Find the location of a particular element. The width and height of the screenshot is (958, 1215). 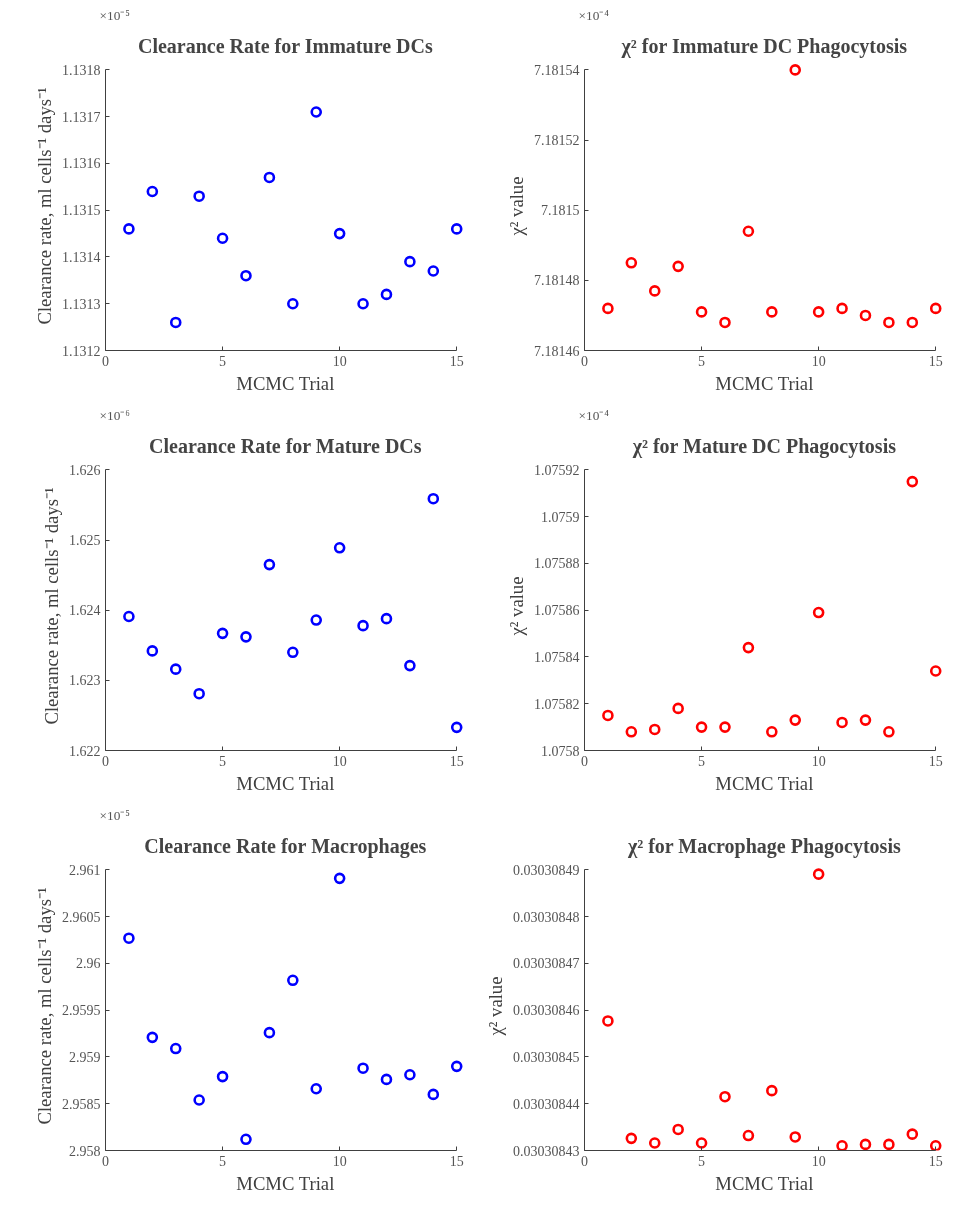

chart-title: Clearance Rate for Macrophages is located at coordinates (285, 846).